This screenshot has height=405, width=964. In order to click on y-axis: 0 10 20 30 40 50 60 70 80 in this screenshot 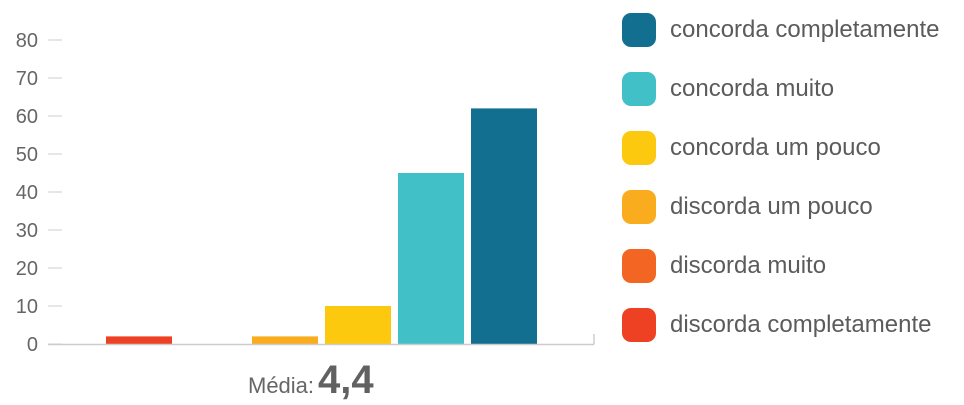, I will do `click(39, 193)`.